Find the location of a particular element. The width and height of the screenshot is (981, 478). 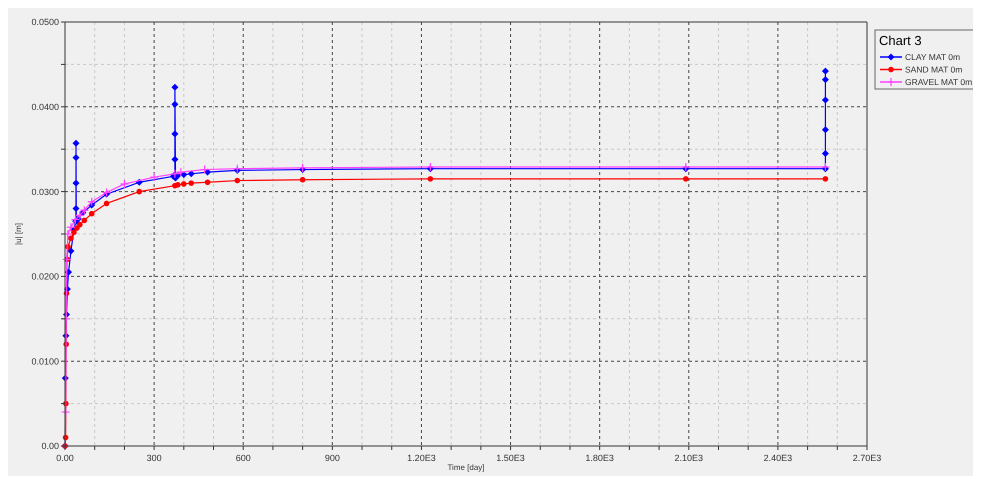

legend-label: GRAVEL MAT 0m is located at coordinates (938, 81).